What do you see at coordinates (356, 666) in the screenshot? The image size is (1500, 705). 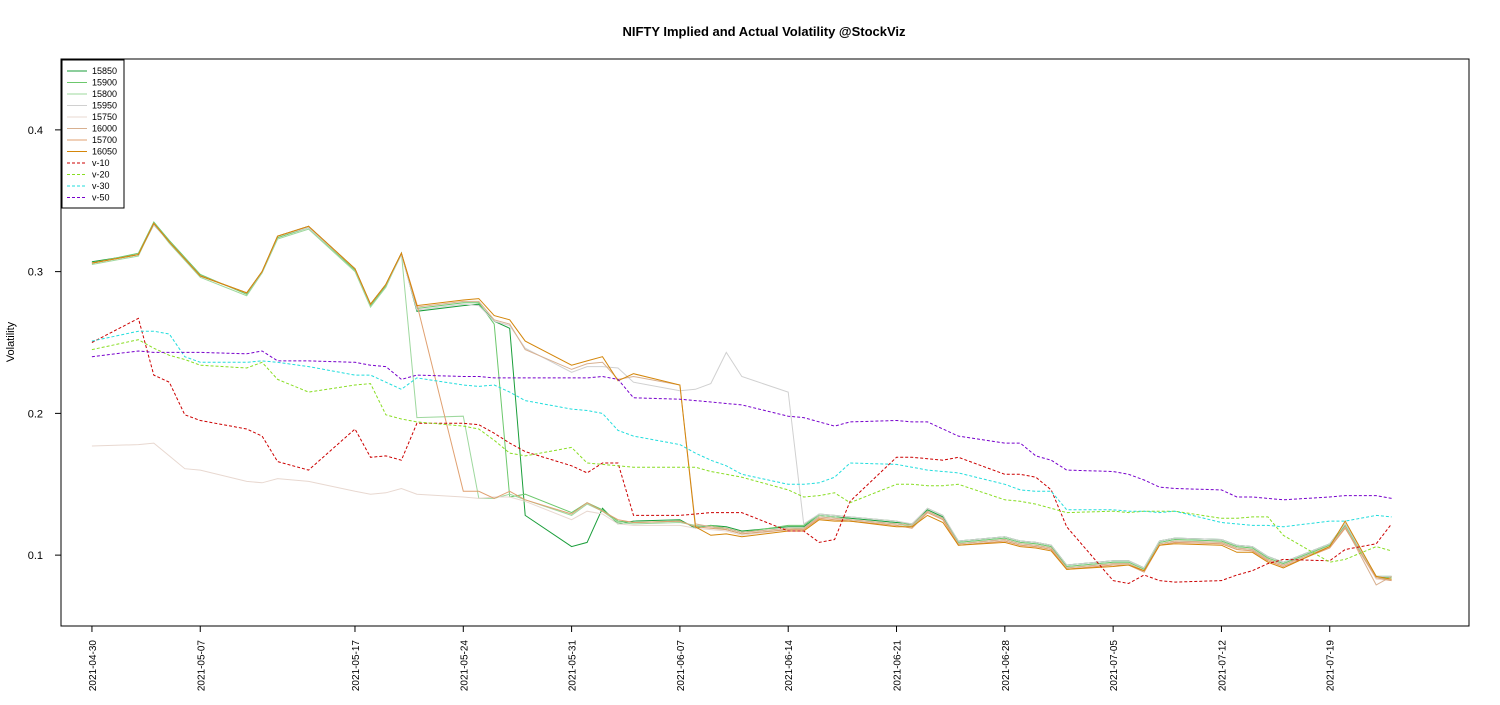 I see `x-tick-label: 2021-05-17` at bounding box center [356, 666].